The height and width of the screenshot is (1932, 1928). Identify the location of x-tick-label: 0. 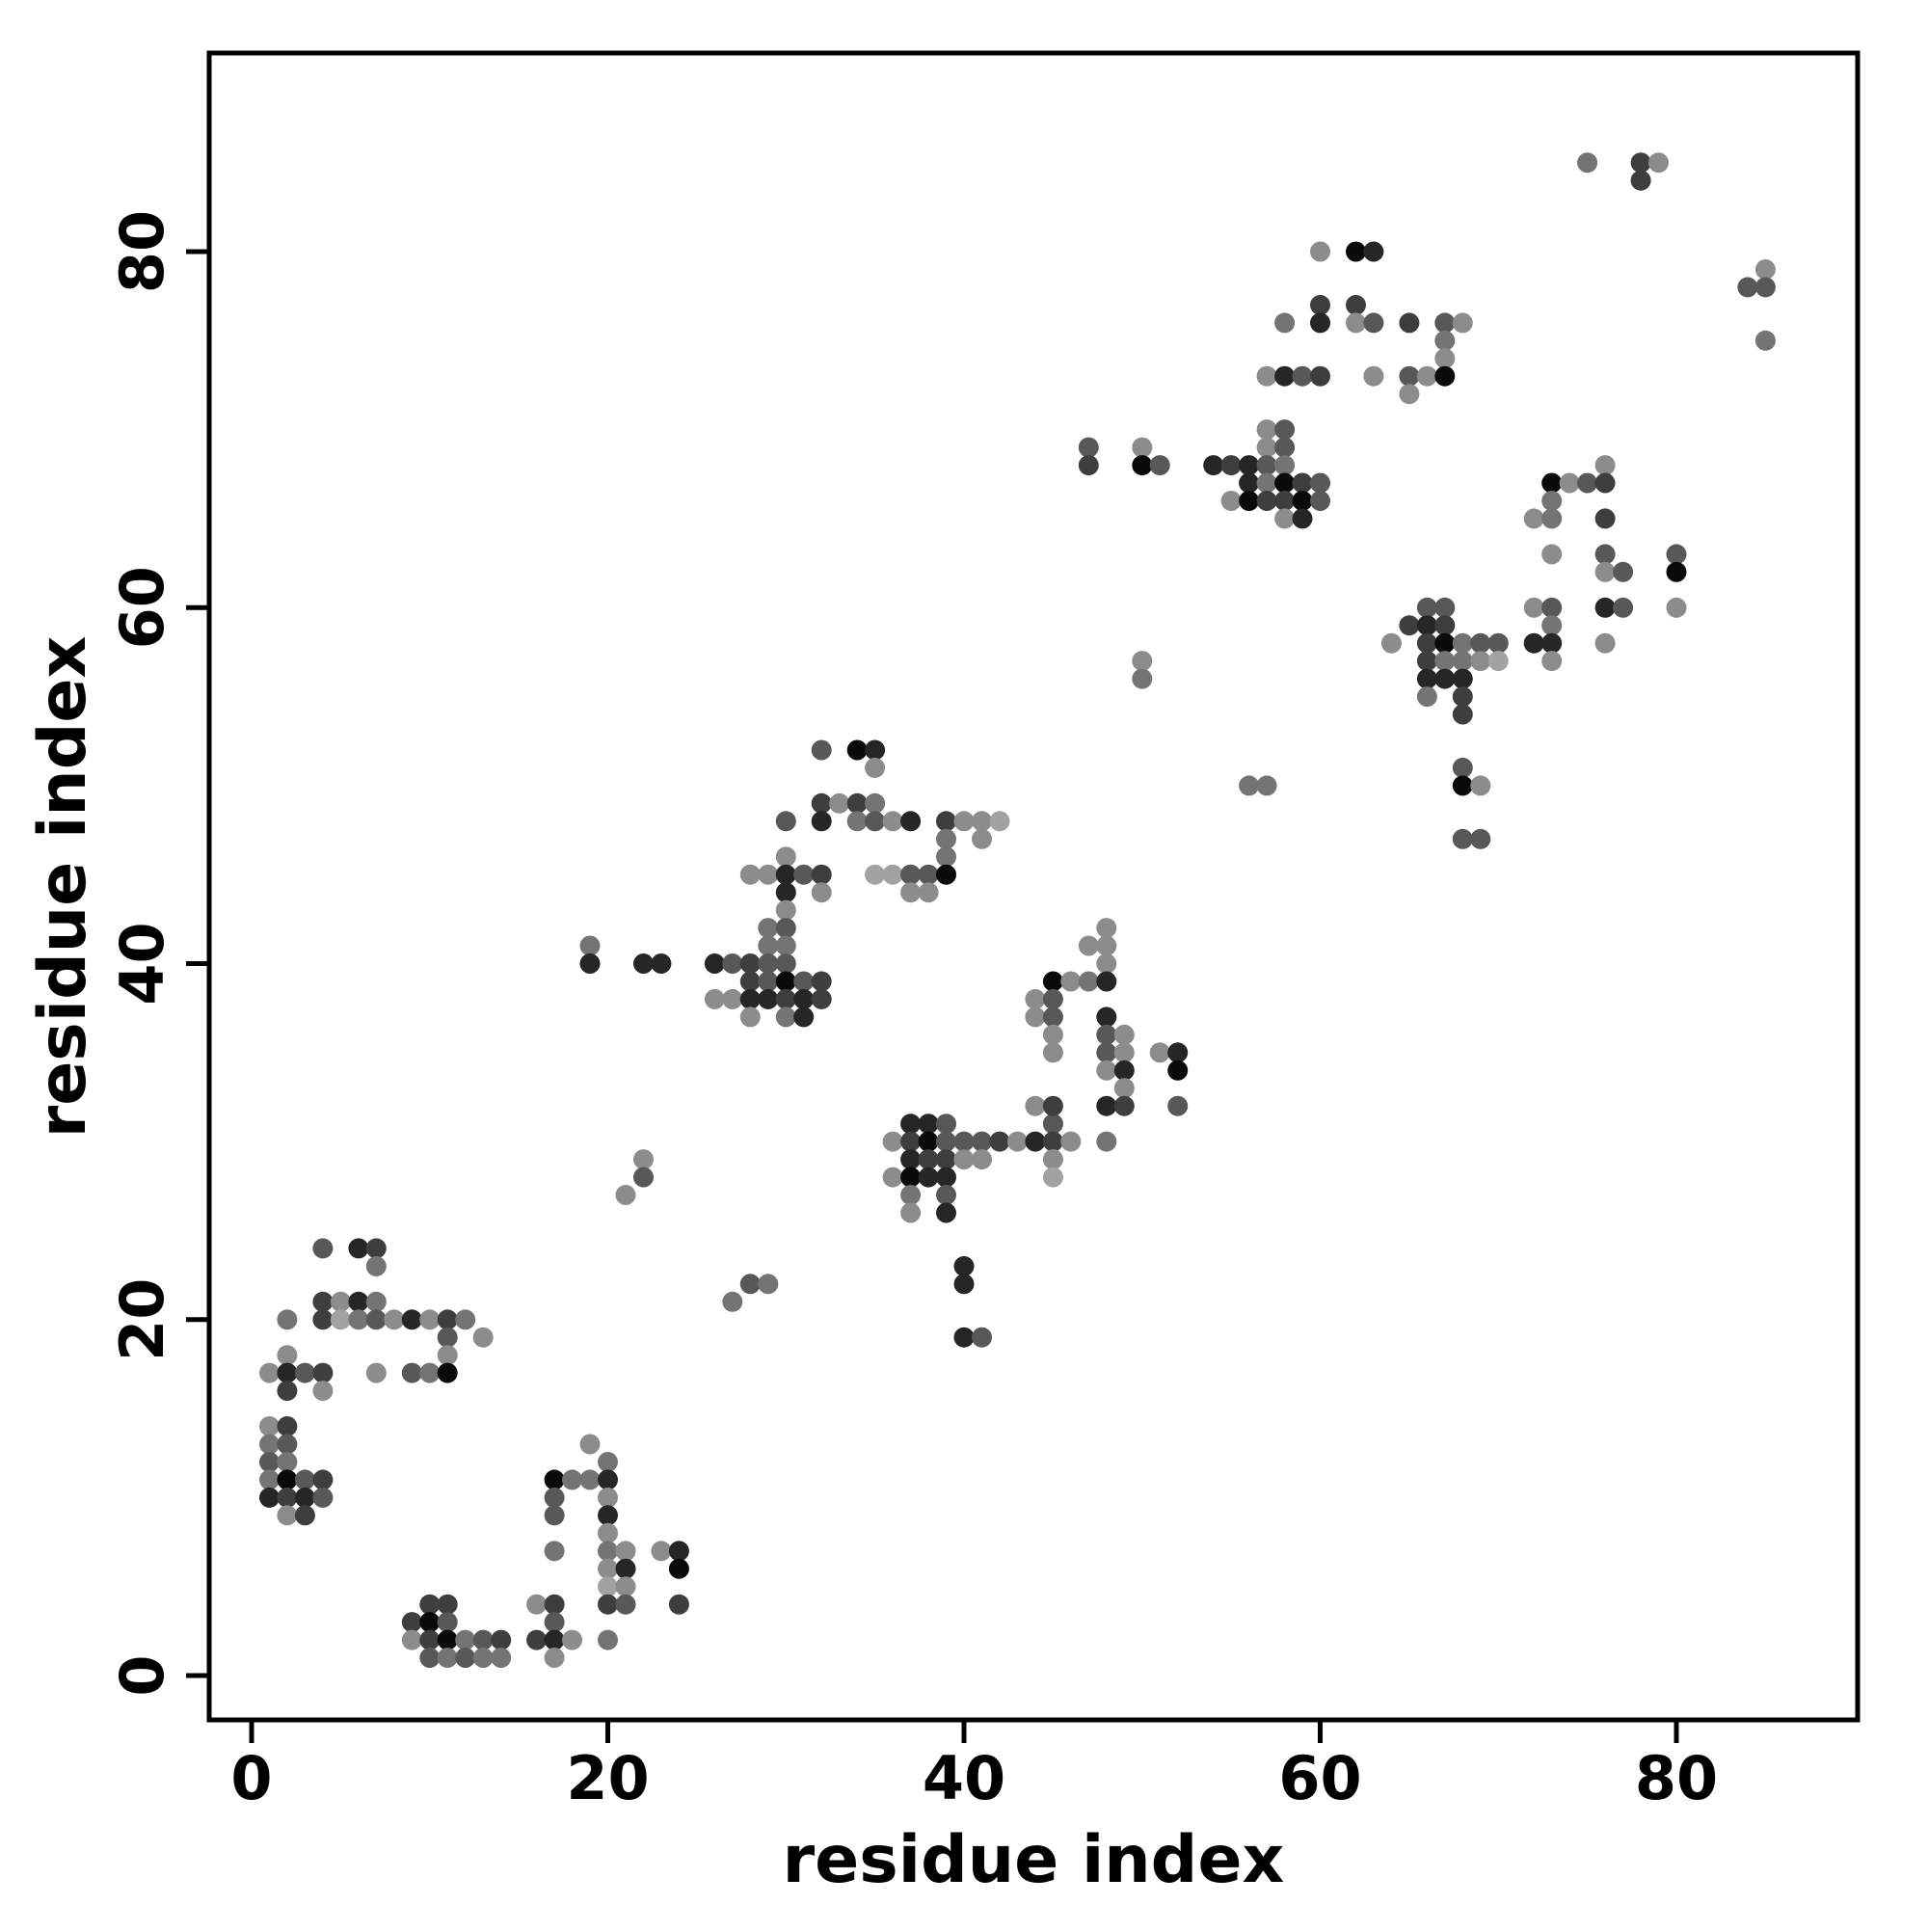
(251, 1778).